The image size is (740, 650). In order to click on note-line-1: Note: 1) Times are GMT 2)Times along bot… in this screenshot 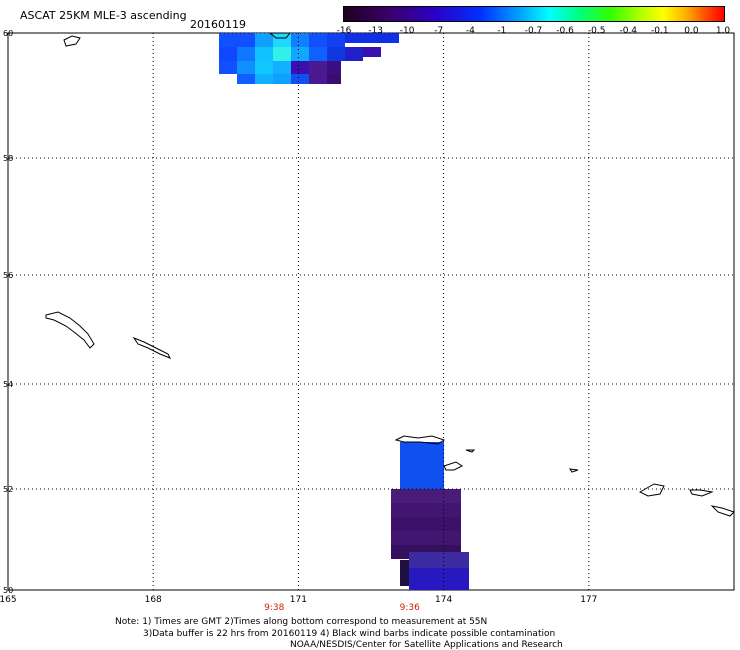, I will do `click(301, 622)`.